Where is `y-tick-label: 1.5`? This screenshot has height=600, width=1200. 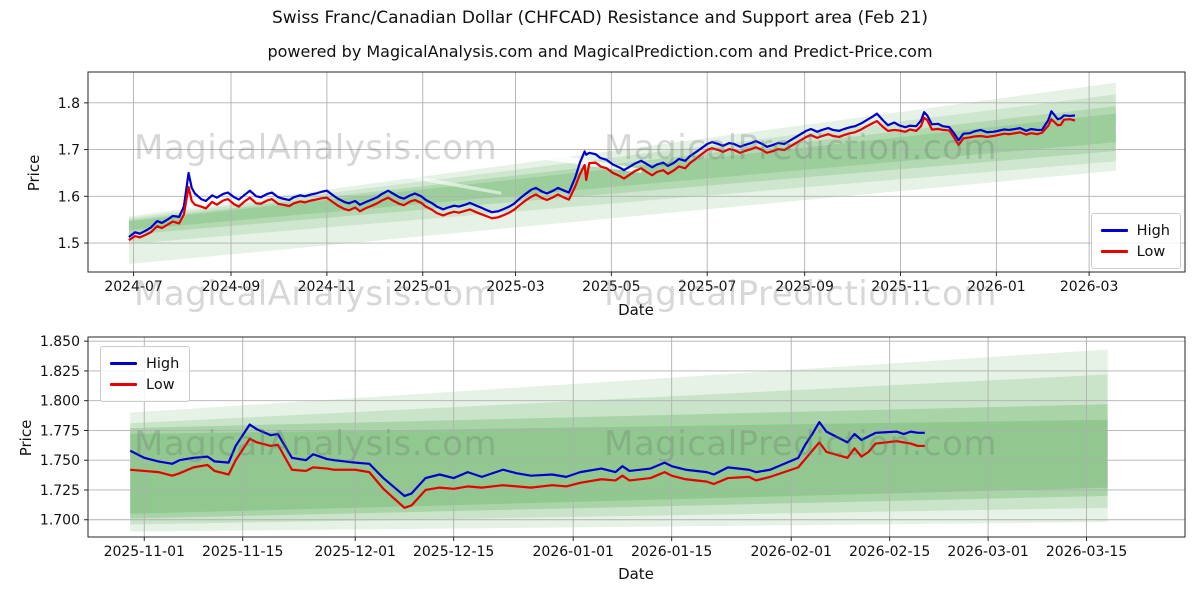
y-tick-label: 1.5 is located at coordinates (69, 244).